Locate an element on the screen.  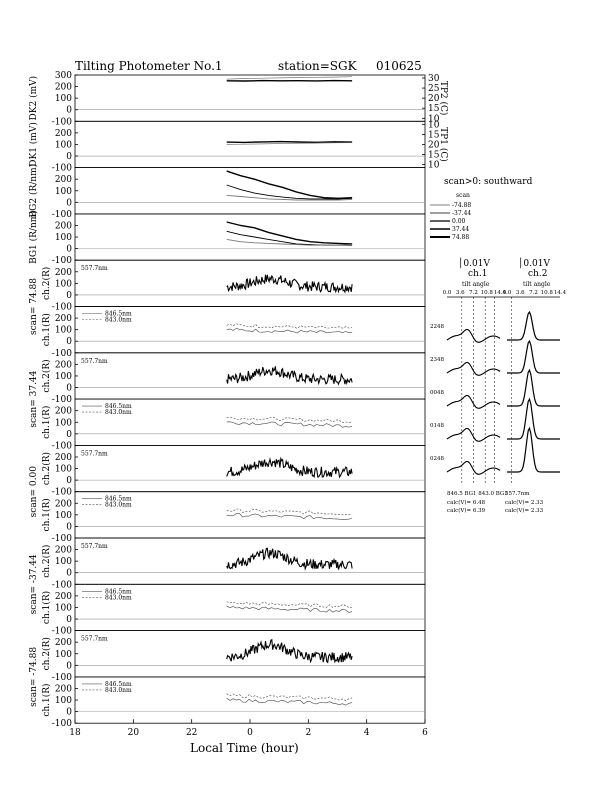
right-tick-label: 25 is located at coordinates (434, 89).